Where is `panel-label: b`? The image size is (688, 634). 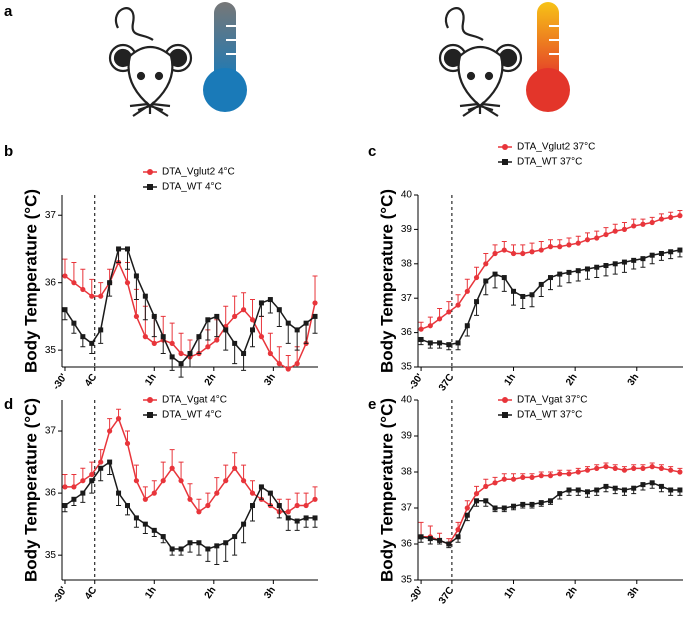
panel-label: b is located at coordinates (8, 151).